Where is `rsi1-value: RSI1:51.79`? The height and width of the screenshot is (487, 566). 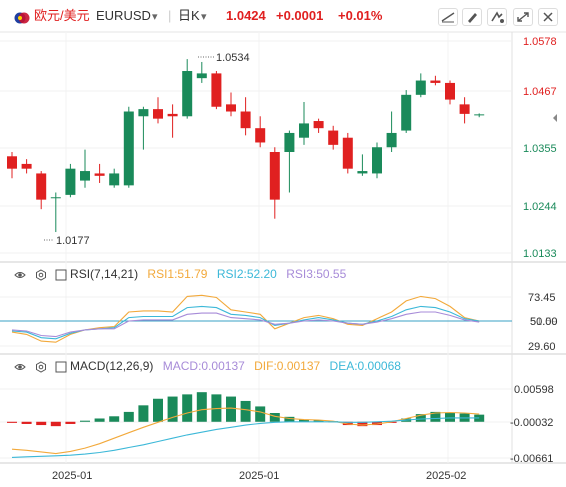 rsi1-value: RSI1:51.79 is located at coordinates (177, 274).